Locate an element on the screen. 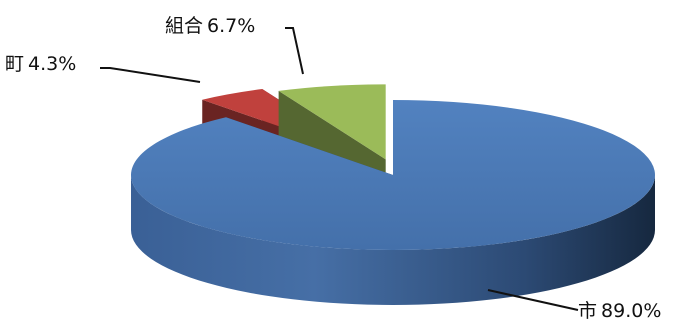 The width and height of the screenshot is (685, 325). leader-line-kumiai is located at coordinates (294, 51).